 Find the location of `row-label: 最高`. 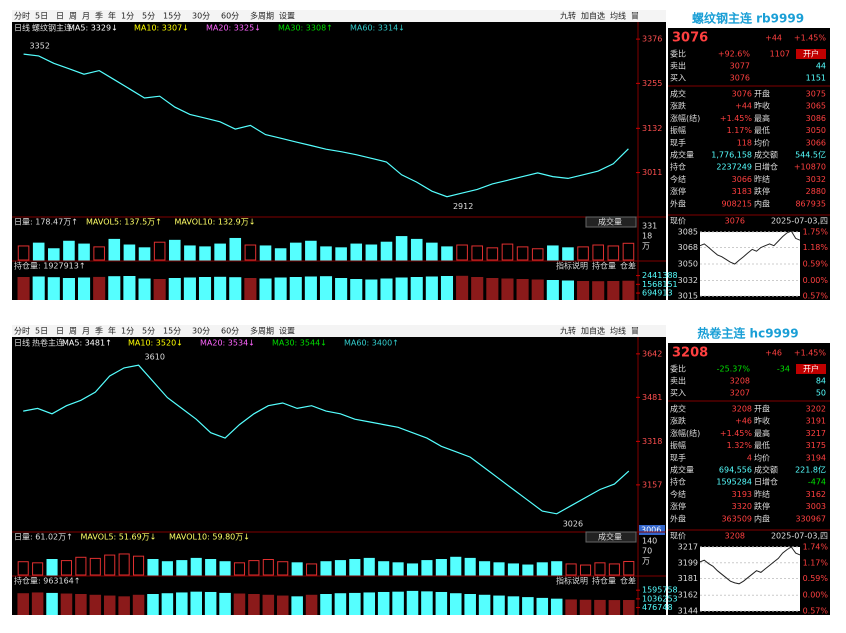

row-label: 最高 is located at coordinates (762, 433).